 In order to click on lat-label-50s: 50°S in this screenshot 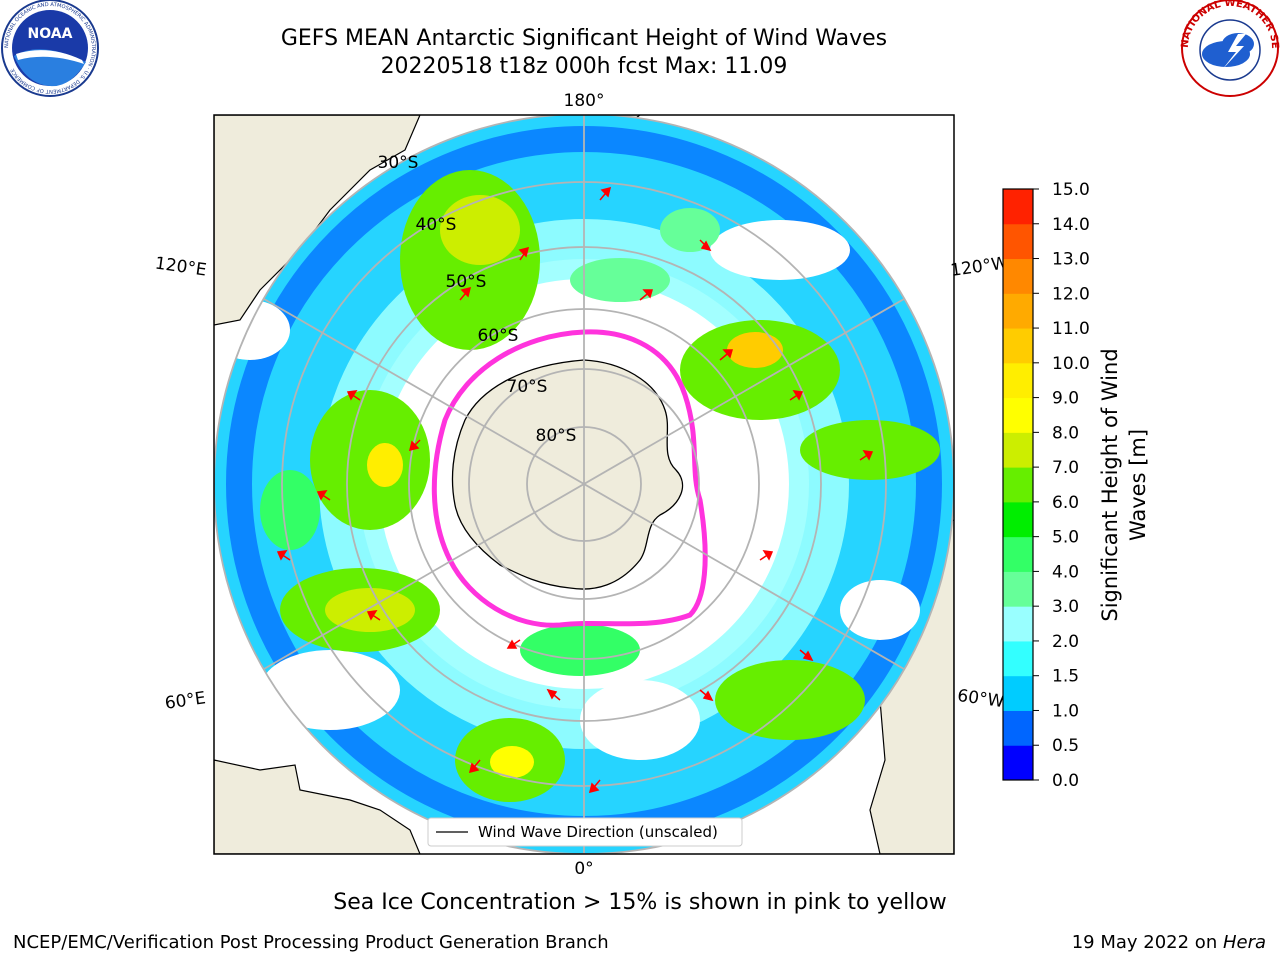, I will do `click(466, 282)`.